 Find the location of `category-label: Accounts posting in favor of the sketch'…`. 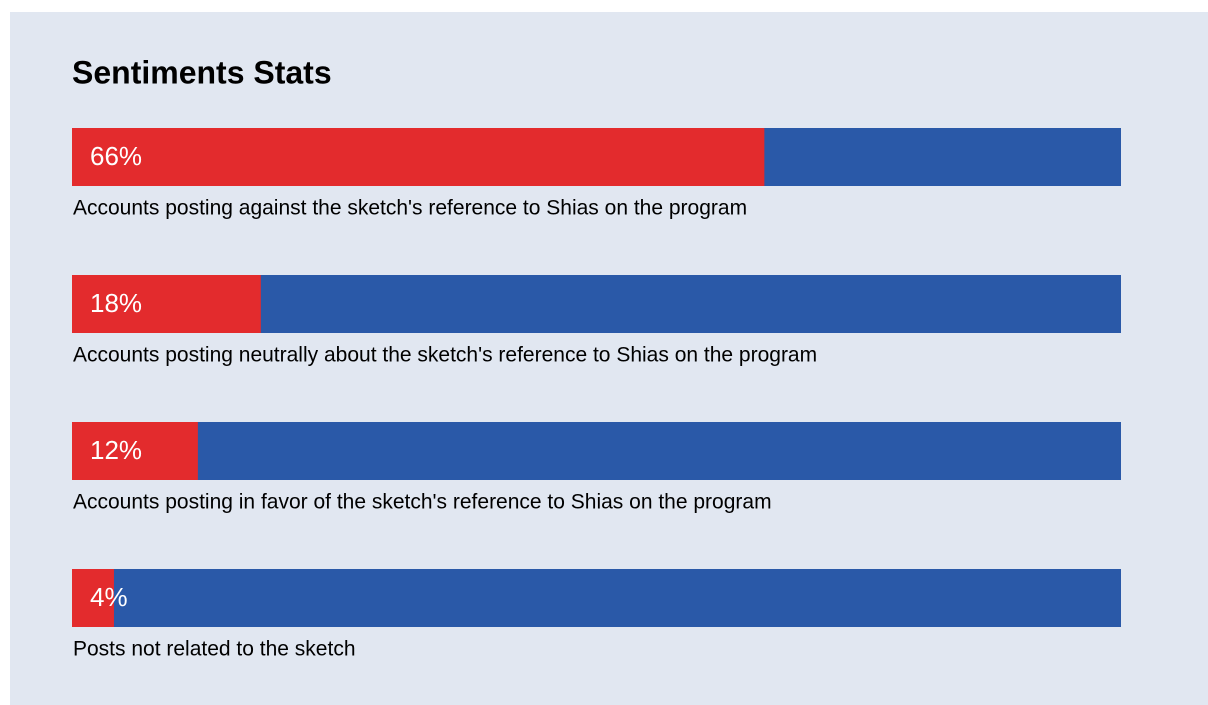

category-label: Accounts posting in favor of the sketch'… is located at coordinates (422, 502).